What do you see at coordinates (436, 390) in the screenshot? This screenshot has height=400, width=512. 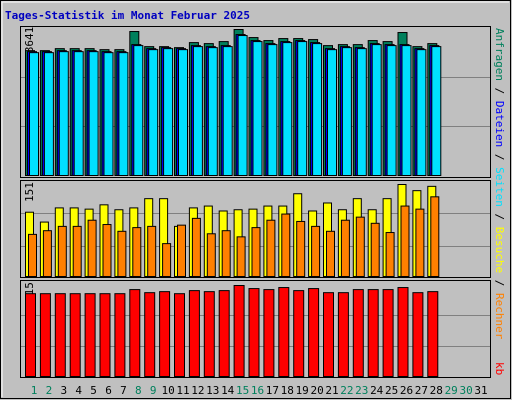 I see `x-tick-label: 28` at bounding box center [436, 390].